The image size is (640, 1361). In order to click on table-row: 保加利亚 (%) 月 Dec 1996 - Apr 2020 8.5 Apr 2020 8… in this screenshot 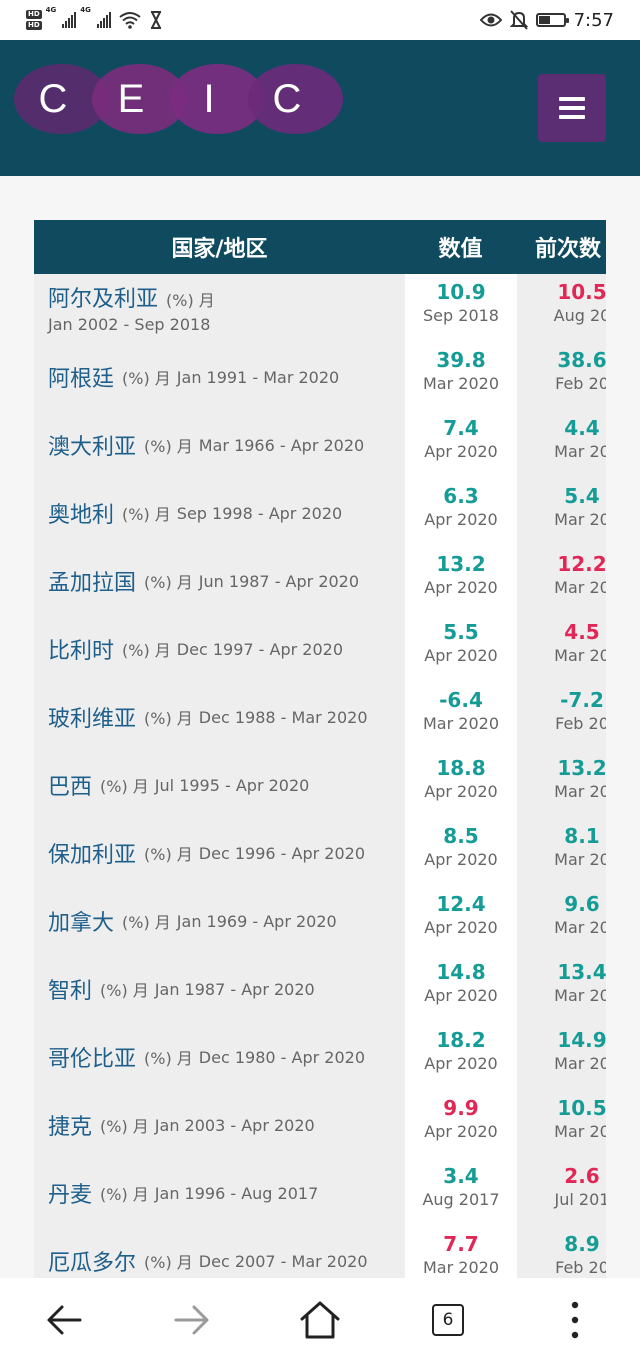, I will do `click(320, 852)`.